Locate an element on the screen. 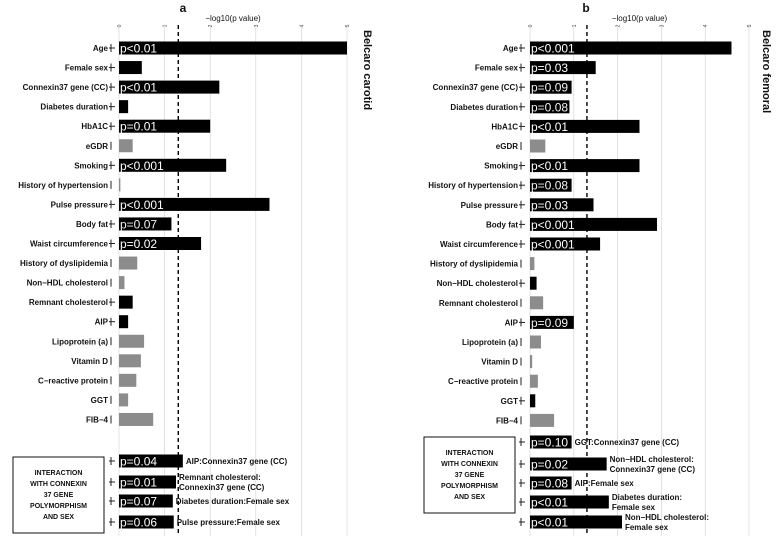 The height and width of the screenshot is (541, 784). p-value-label: p=0.09 is located at coordinates (549, 323).